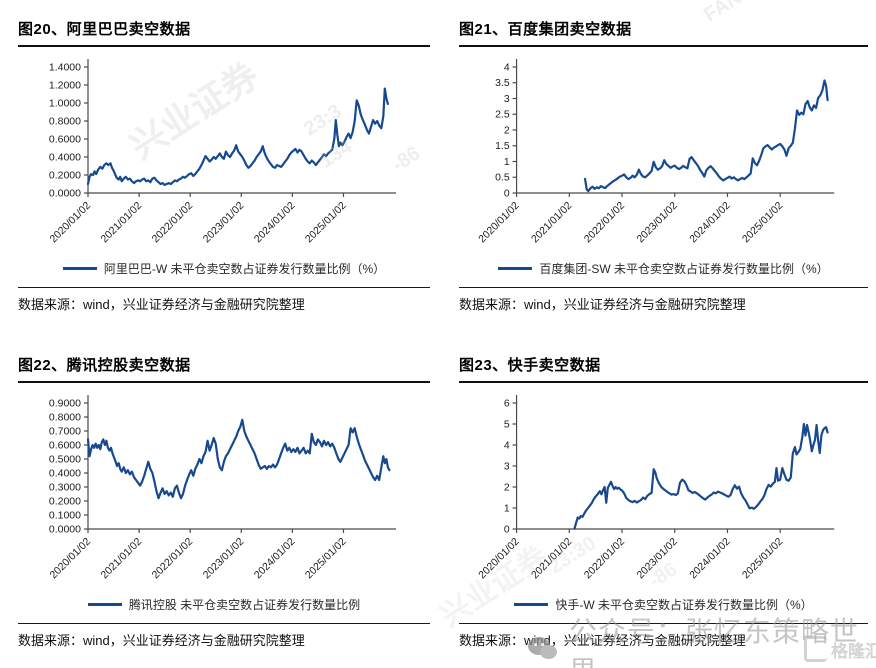 This screenshot has height=668, width=876. I want to click on legend: 阿里巴巴-W 未平仓卖空数占证券发行数量比例（%）, so click(224, 268).